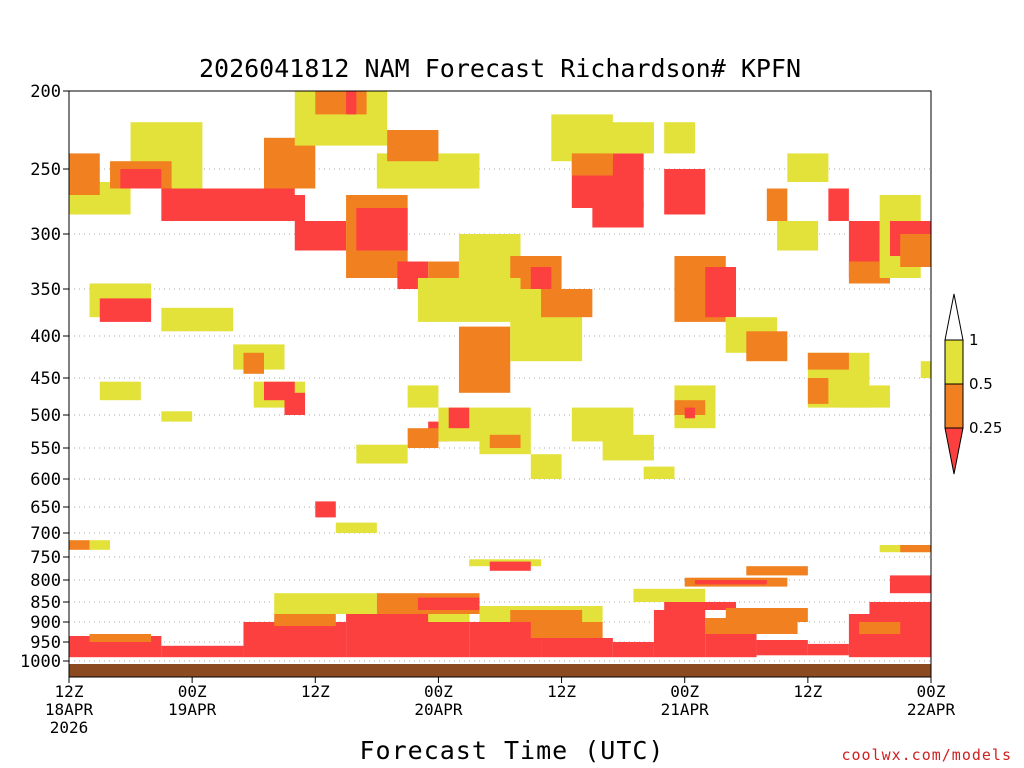 The image size is (1024, 768). What do you see at coordinates (985, 428) in the screenshot?
I see `legend-label: 0.25` at bounding box center [985, 428].